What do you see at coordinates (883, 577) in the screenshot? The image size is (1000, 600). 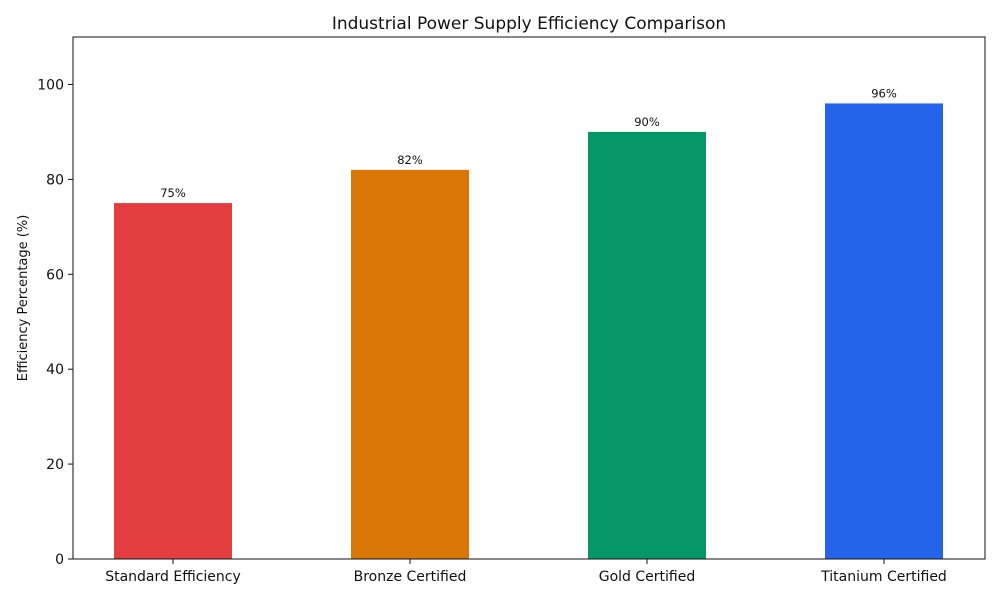 I see `x-tick-label: Titanium Certified` at bounding box center [883, 577].